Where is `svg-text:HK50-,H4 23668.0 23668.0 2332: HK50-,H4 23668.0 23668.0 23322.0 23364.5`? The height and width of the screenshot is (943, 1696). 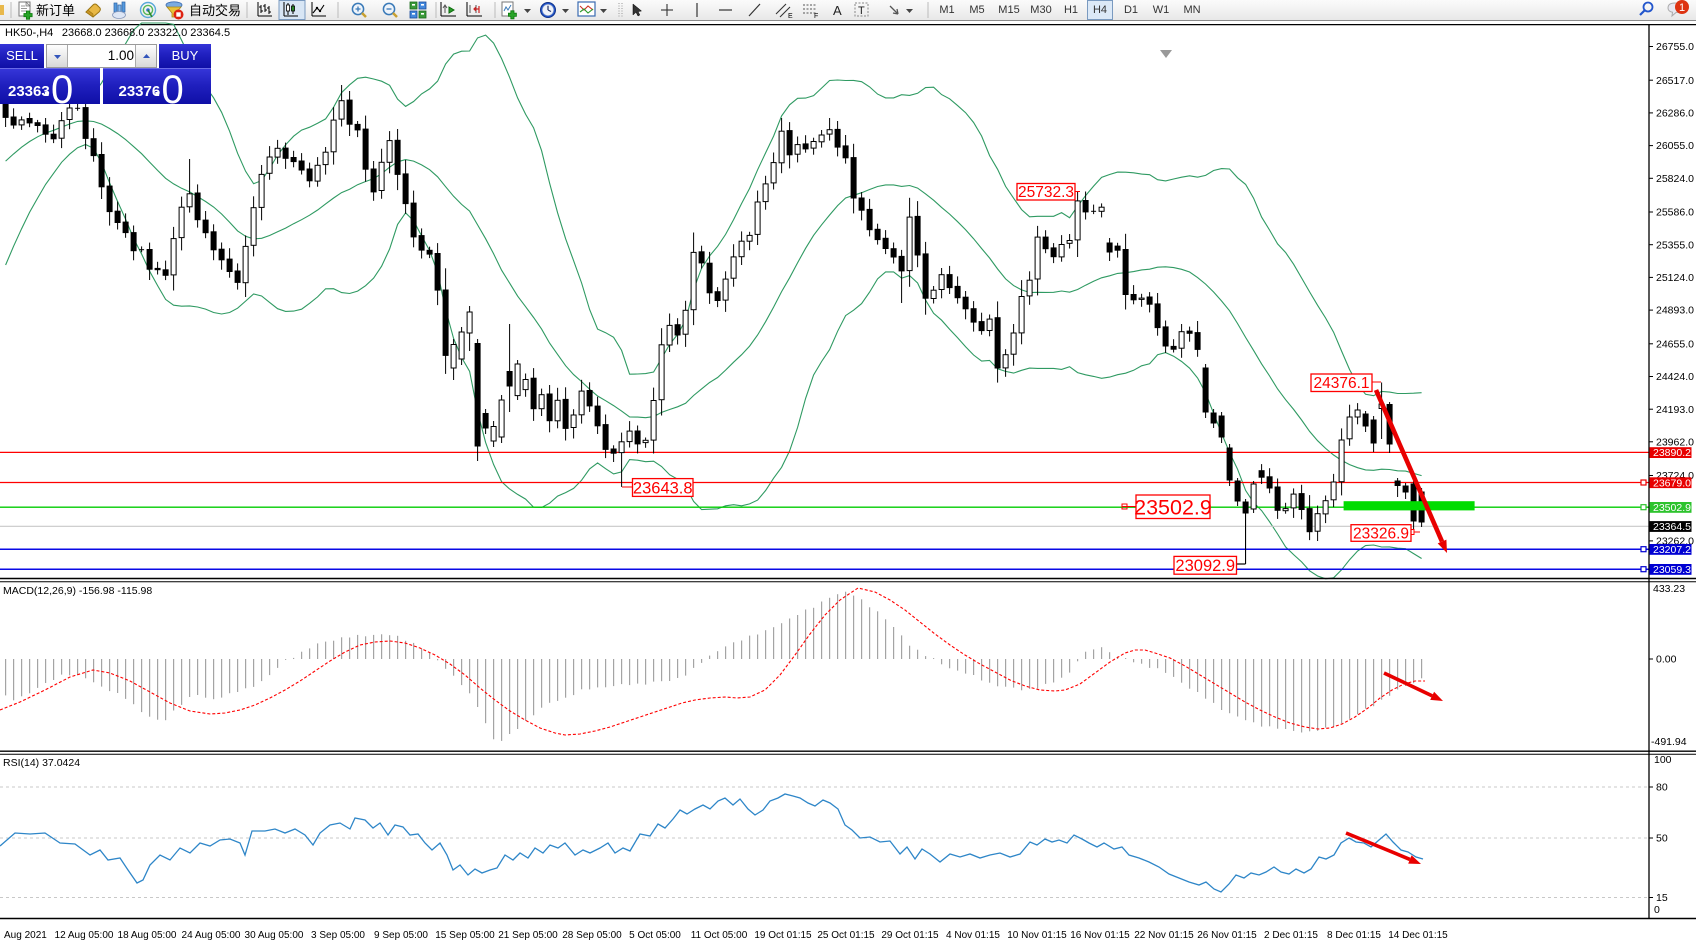 svg-text:HK50-,H4 23668.0 23668.0 2332: HK50-,H4 23668.0 23668.0 23322.0 23364.5 is located at coordinates (117, 33).